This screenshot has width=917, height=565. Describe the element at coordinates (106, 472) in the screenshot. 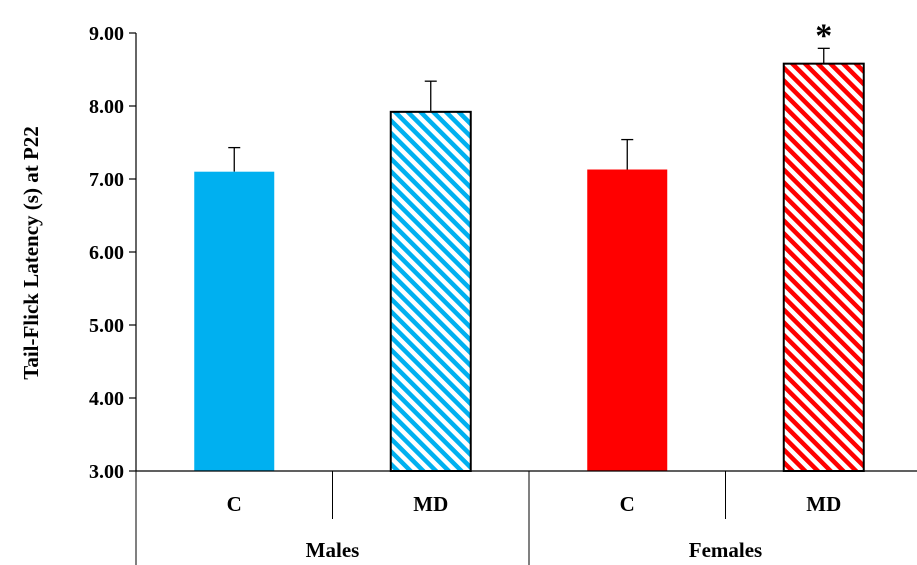

I see `y-tick-label: 3.00` at that location.